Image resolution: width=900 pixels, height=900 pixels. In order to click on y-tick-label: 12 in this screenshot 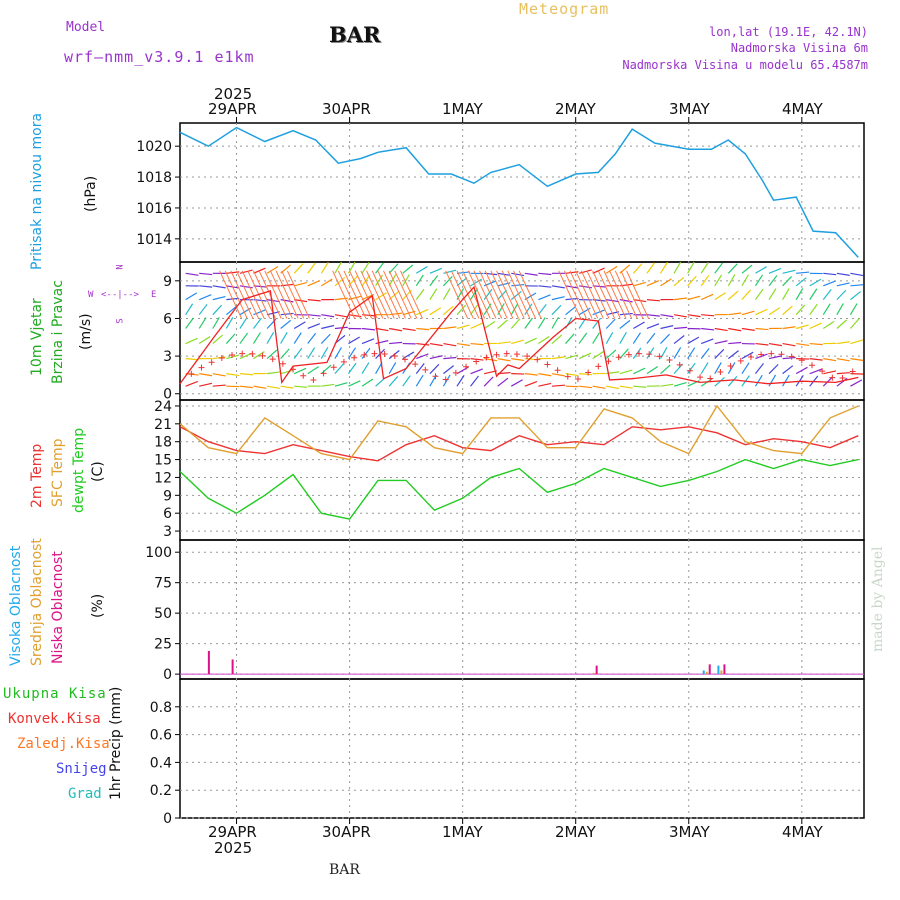, I will do `click(163, 478)`.